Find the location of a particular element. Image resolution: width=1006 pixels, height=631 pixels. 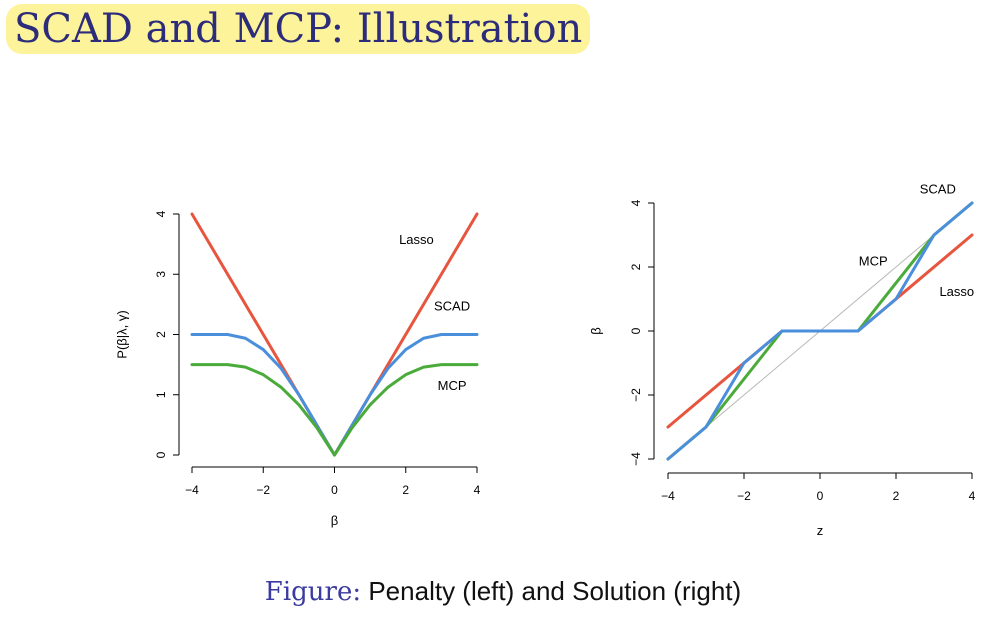

chart2-y-tick-label: 0 is located at coordinates (636, 330).